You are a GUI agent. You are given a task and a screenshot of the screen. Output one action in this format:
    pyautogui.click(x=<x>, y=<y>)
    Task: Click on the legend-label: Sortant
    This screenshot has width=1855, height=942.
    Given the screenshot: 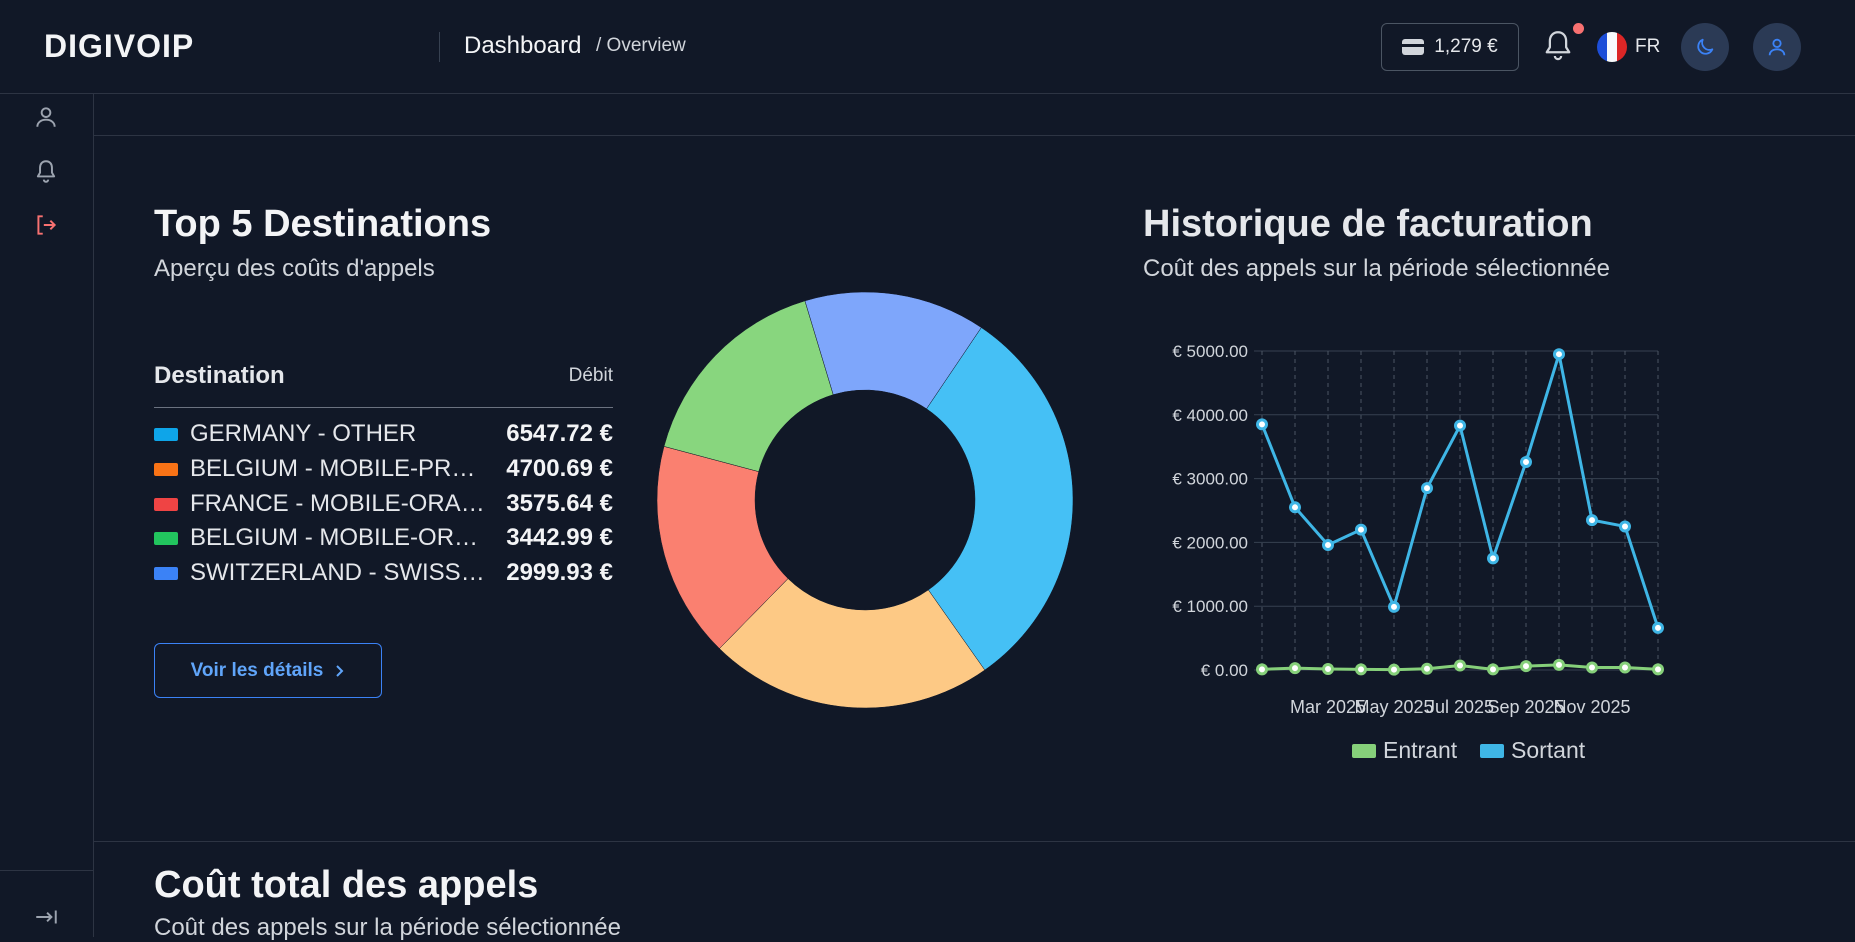 What is the action you would take?
    pyautogui.click(x=1548, y=750)
    